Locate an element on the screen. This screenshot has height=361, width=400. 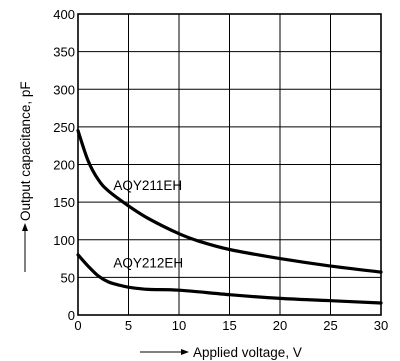
x-tick-label-20: 20 is located at coordinates (280, 325).